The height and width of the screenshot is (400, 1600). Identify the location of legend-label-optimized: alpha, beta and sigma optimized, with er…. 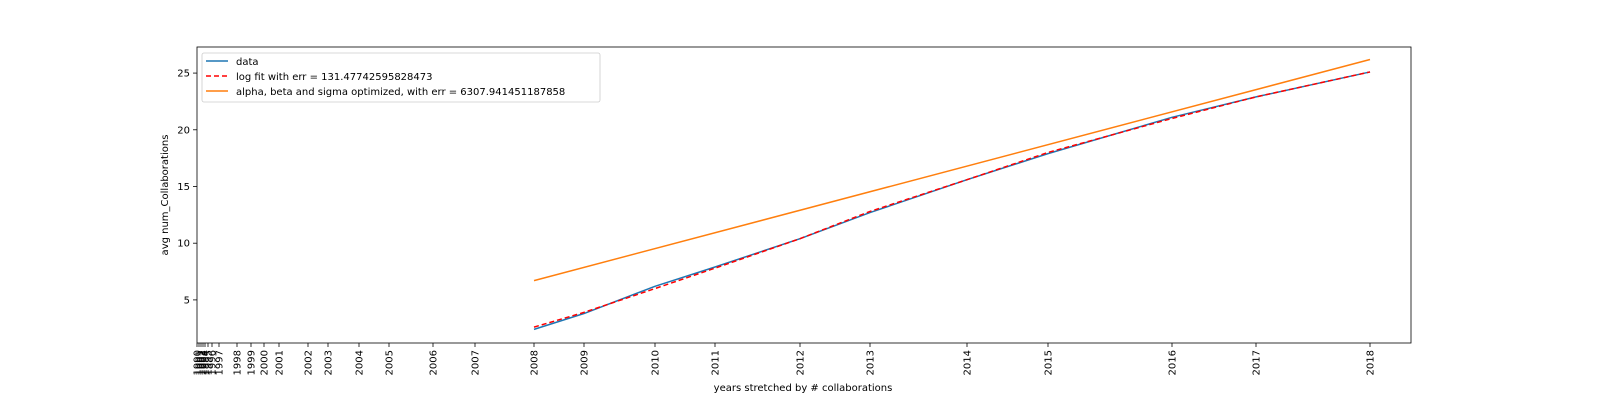
(400, 92).